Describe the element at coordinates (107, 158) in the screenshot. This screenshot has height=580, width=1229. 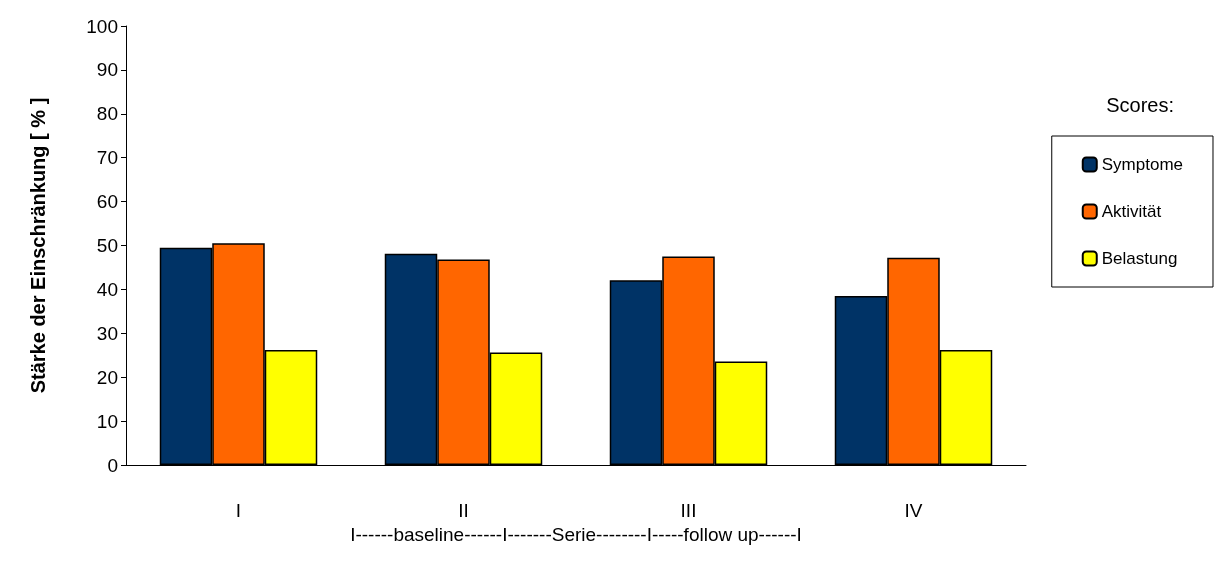
I see `y-tick-label: 70` at that location.